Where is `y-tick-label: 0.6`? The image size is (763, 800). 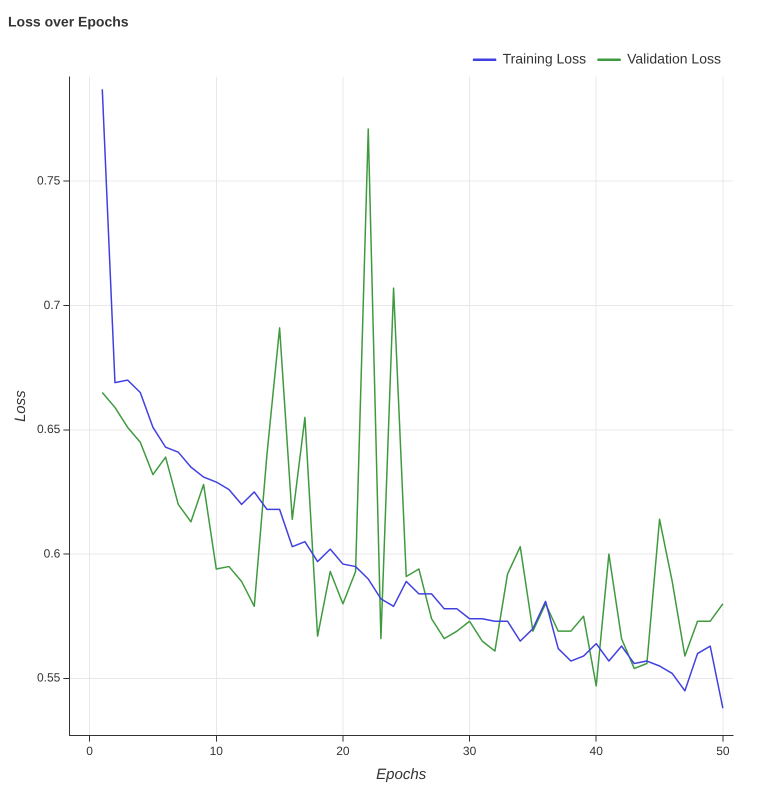 y-tick-label: 0.6 is located at coordinates (52, 553).